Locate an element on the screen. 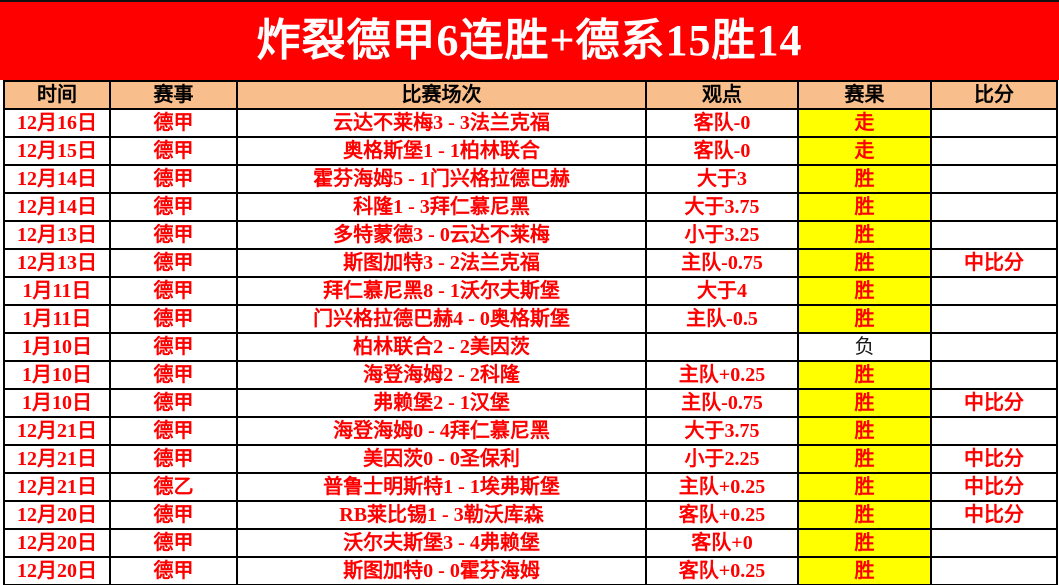 The height and width of the screenshot is (585, 1059). table-row: 1月10日 德甲 弗赖堡2 - 1汉堡 主队-0.75 胜 中比分 is located at coordinates (530, 403).